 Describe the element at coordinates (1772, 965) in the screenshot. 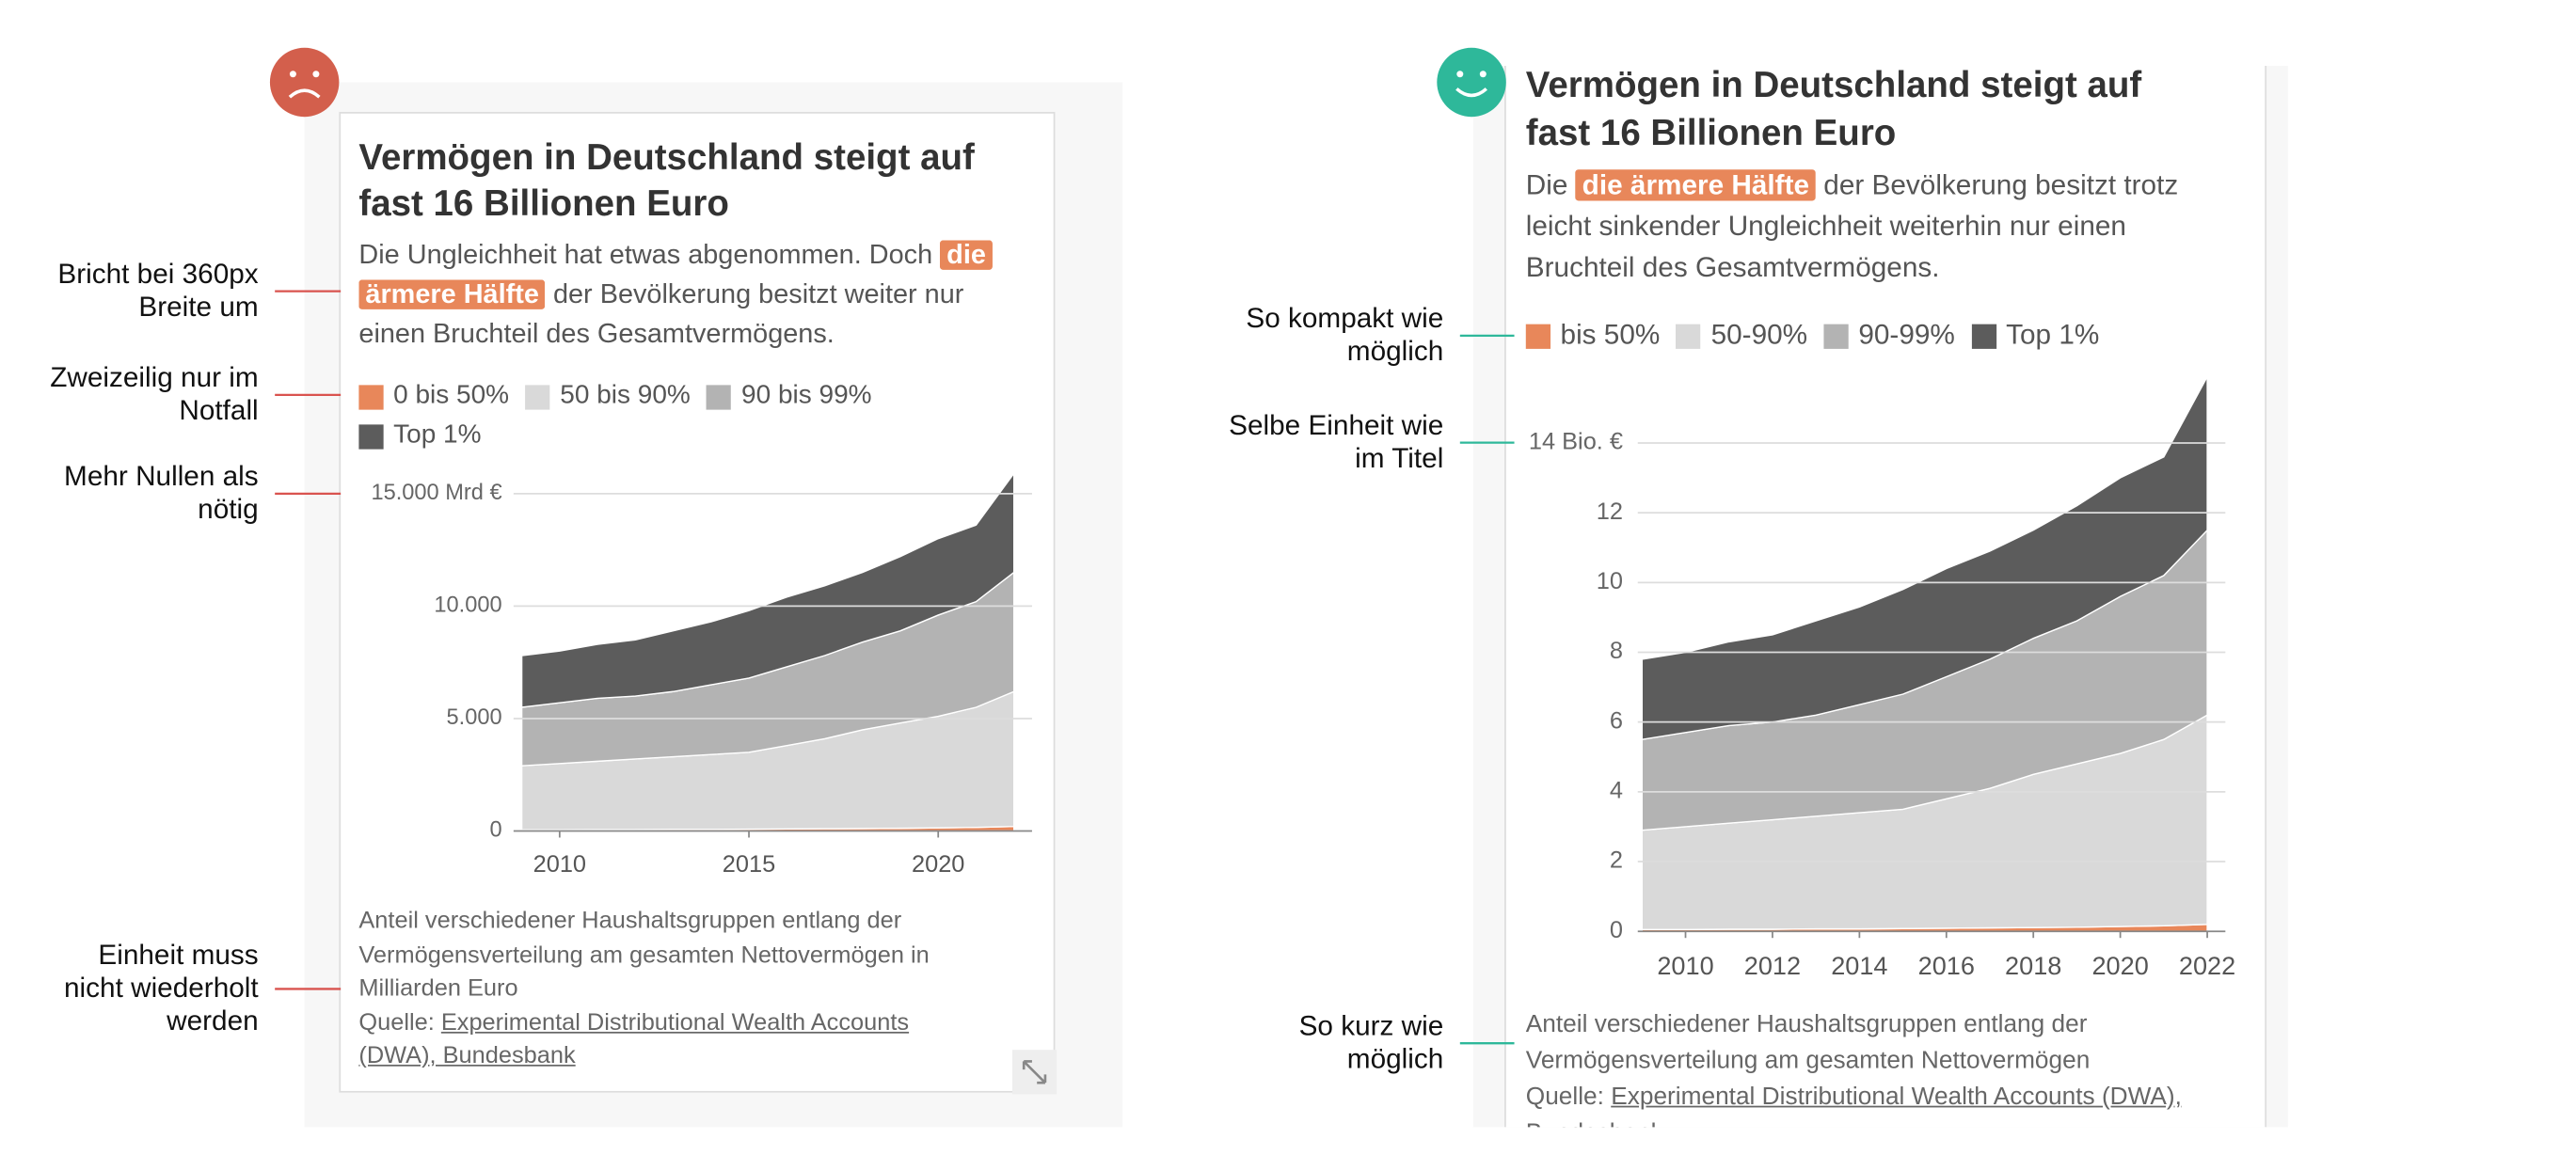

I see `x-tick-label: 2012` at that location.